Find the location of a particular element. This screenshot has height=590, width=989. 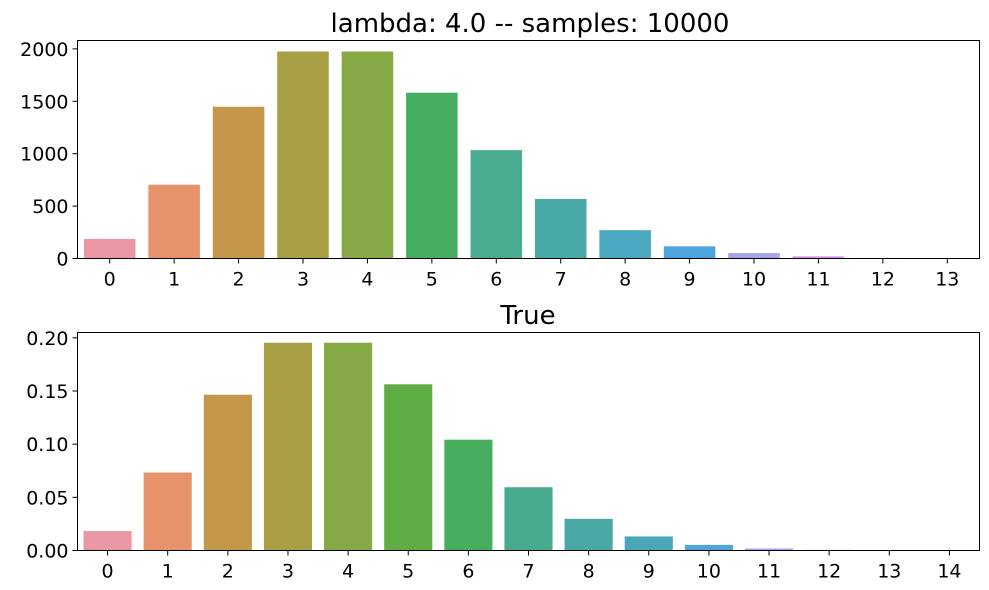

chart-bottom-y-tick-label: 0.15 is located at coordinates (47, 392).